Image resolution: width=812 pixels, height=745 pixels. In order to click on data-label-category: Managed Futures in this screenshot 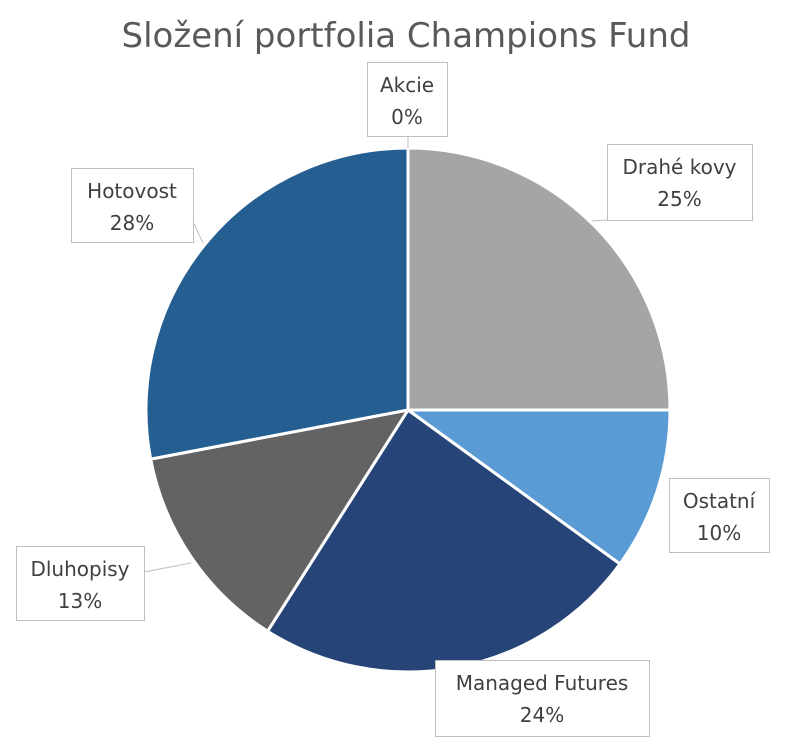, I will do `click(542, 683)`.